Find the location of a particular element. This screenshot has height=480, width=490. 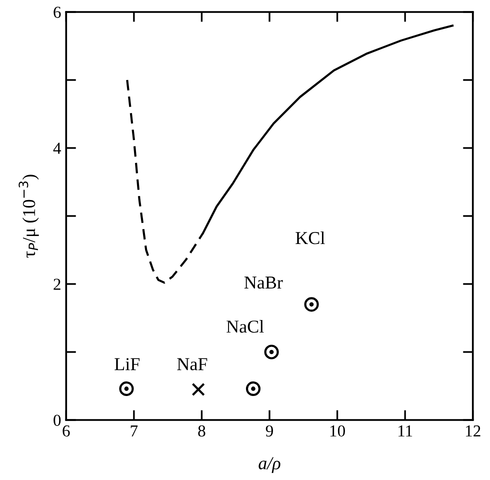

y-tick-label: 2 is located at coordinates (57, 284).